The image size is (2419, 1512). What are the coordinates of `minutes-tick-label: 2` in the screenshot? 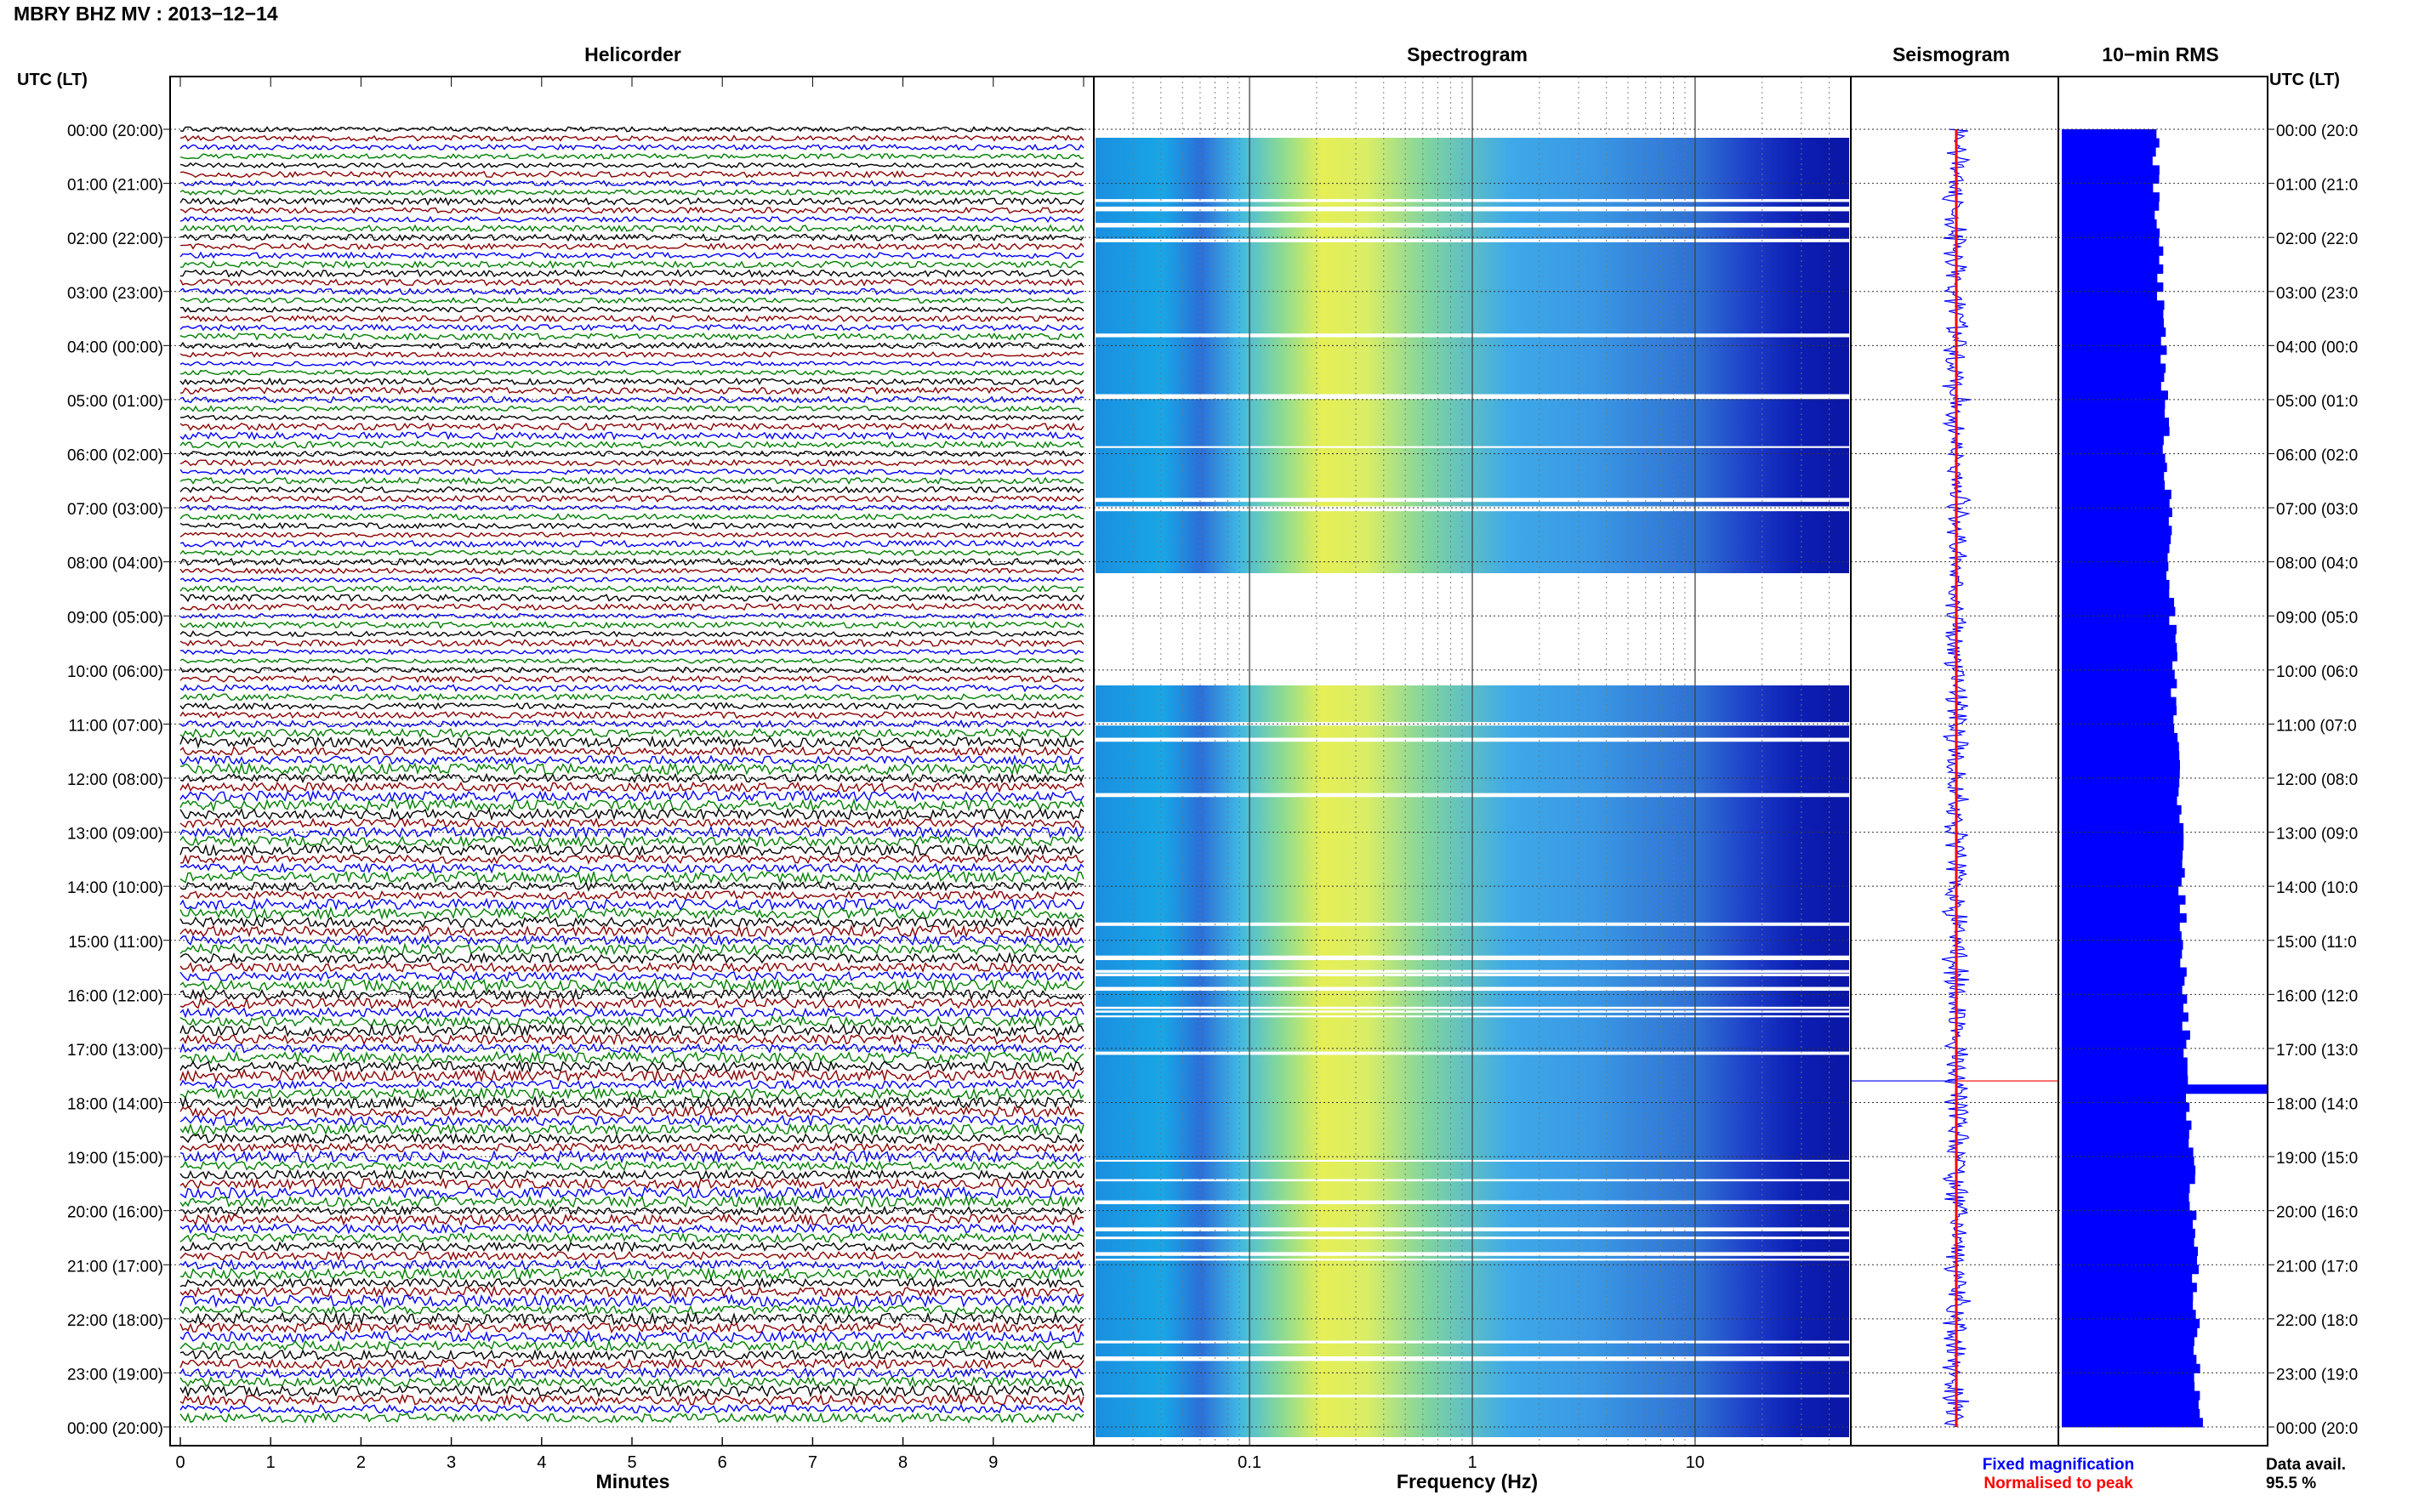 It's located at (361, 1462).